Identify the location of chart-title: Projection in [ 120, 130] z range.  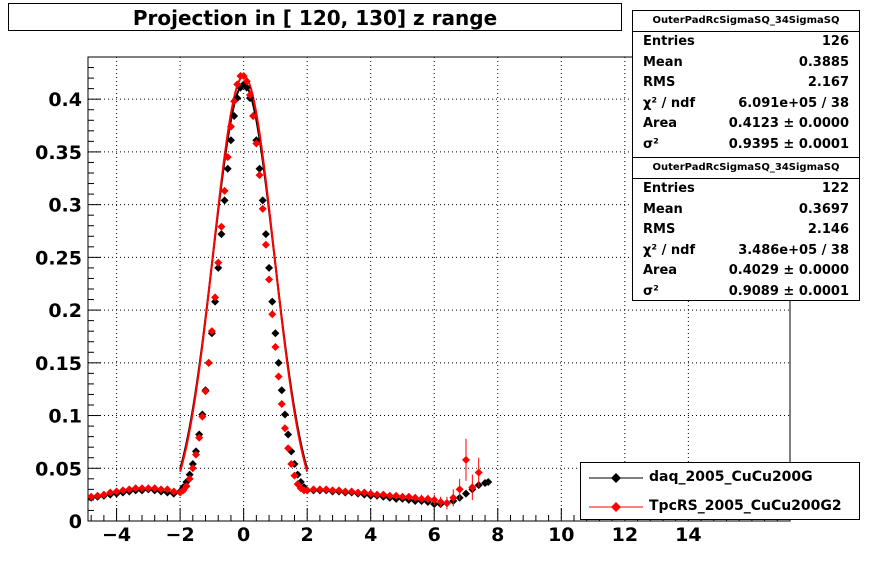
(315, 17).